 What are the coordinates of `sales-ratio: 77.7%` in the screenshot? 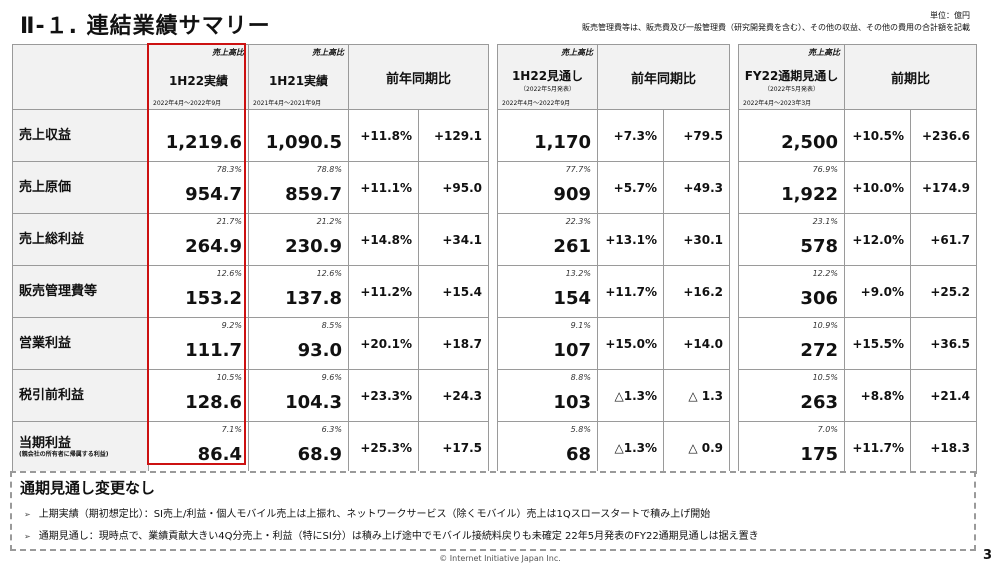 It's located at (578, 169).